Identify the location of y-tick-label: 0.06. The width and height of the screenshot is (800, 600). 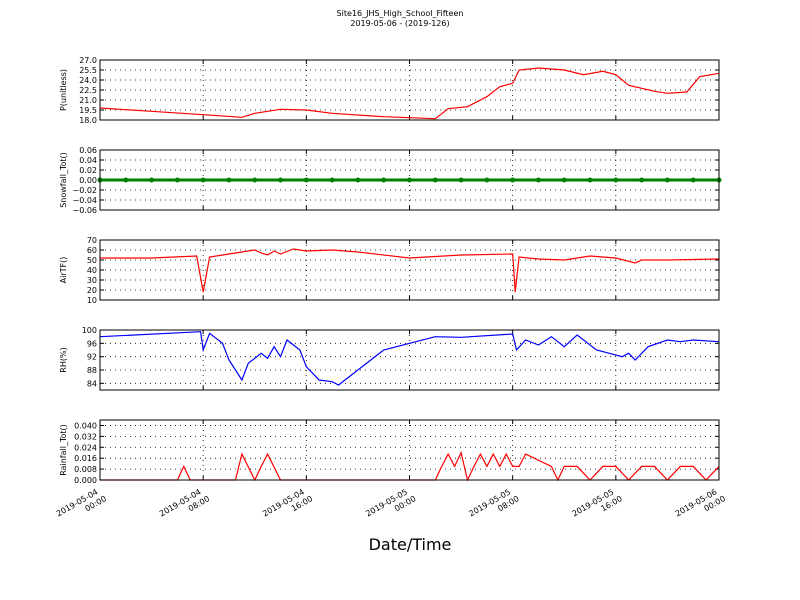
(88, 150).